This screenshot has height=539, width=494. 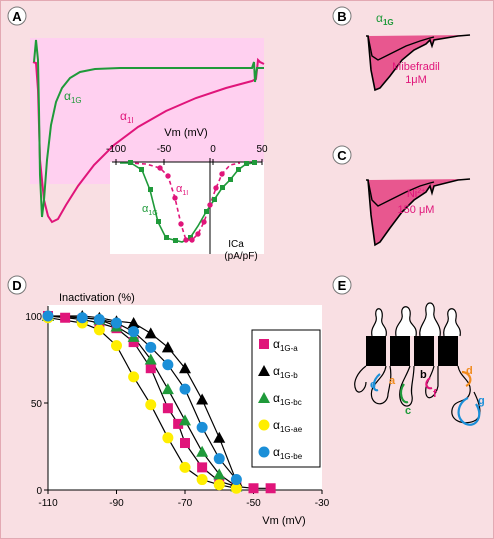 I want to click on panel-d-xlabel: Vm (mV), so click(x=283, y=521).